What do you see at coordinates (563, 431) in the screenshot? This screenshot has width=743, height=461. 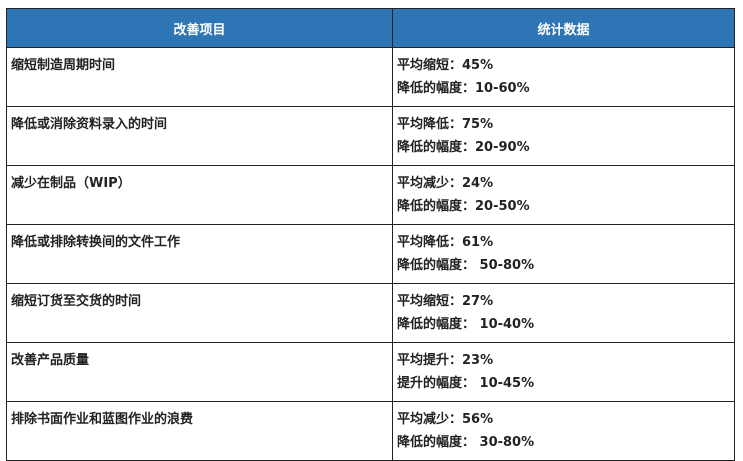 I see `statistics-cell: 平均减少：56% 降低的幅度： 30-80%` at bounding box center [563, 431].